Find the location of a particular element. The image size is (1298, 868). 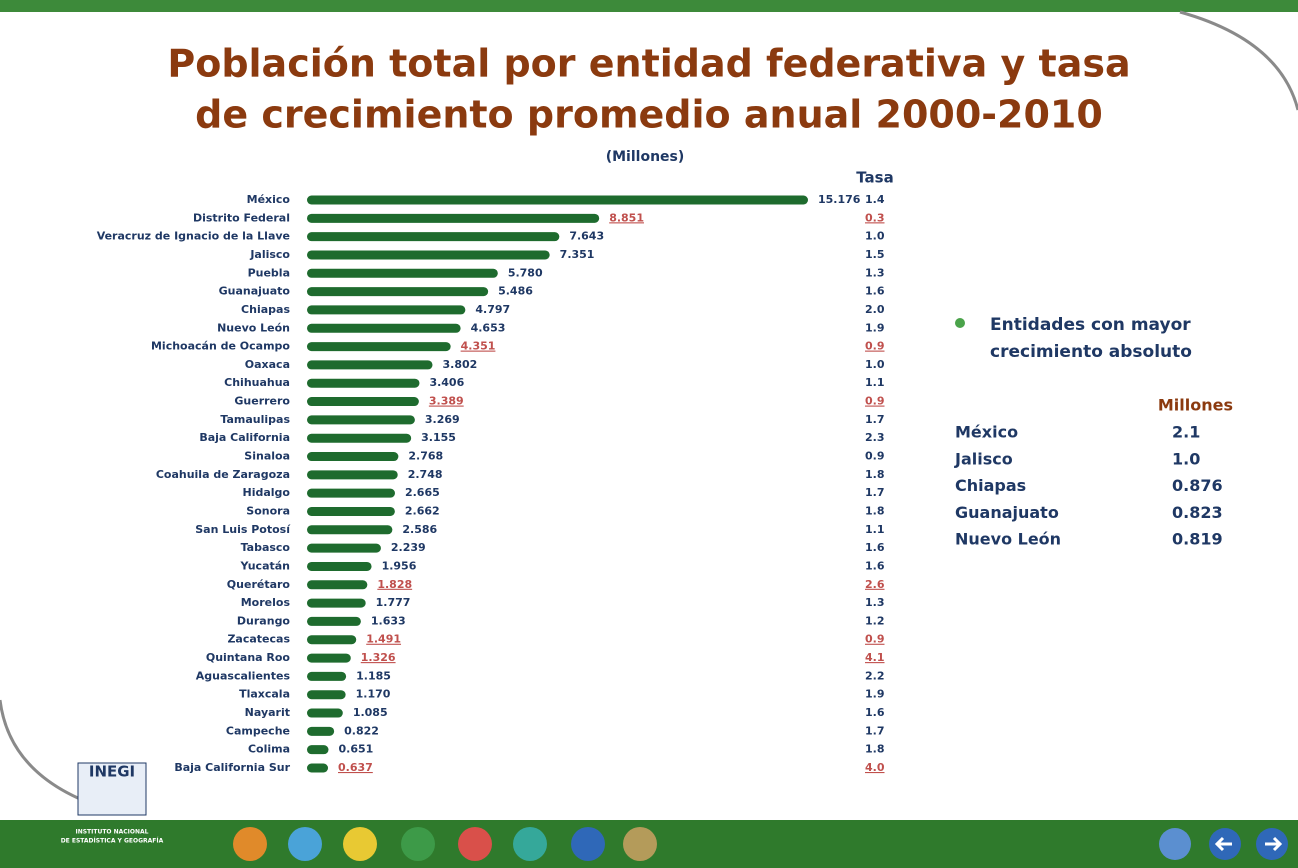

category-label: Tlaxcala is located at coordinates (264, 694).